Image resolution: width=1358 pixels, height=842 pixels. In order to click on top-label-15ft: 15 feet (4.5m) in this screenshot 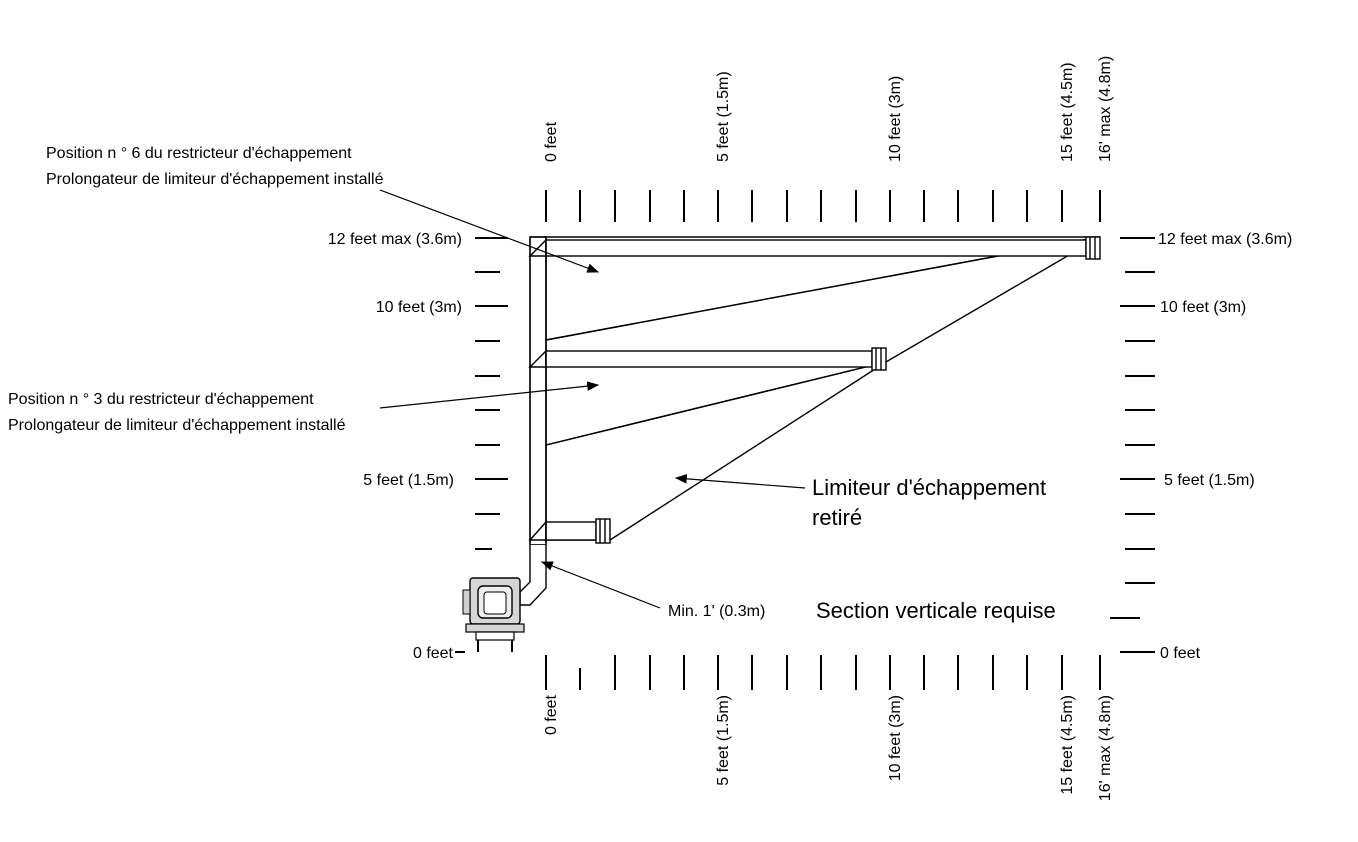, I will do `click(1067, 112)`.